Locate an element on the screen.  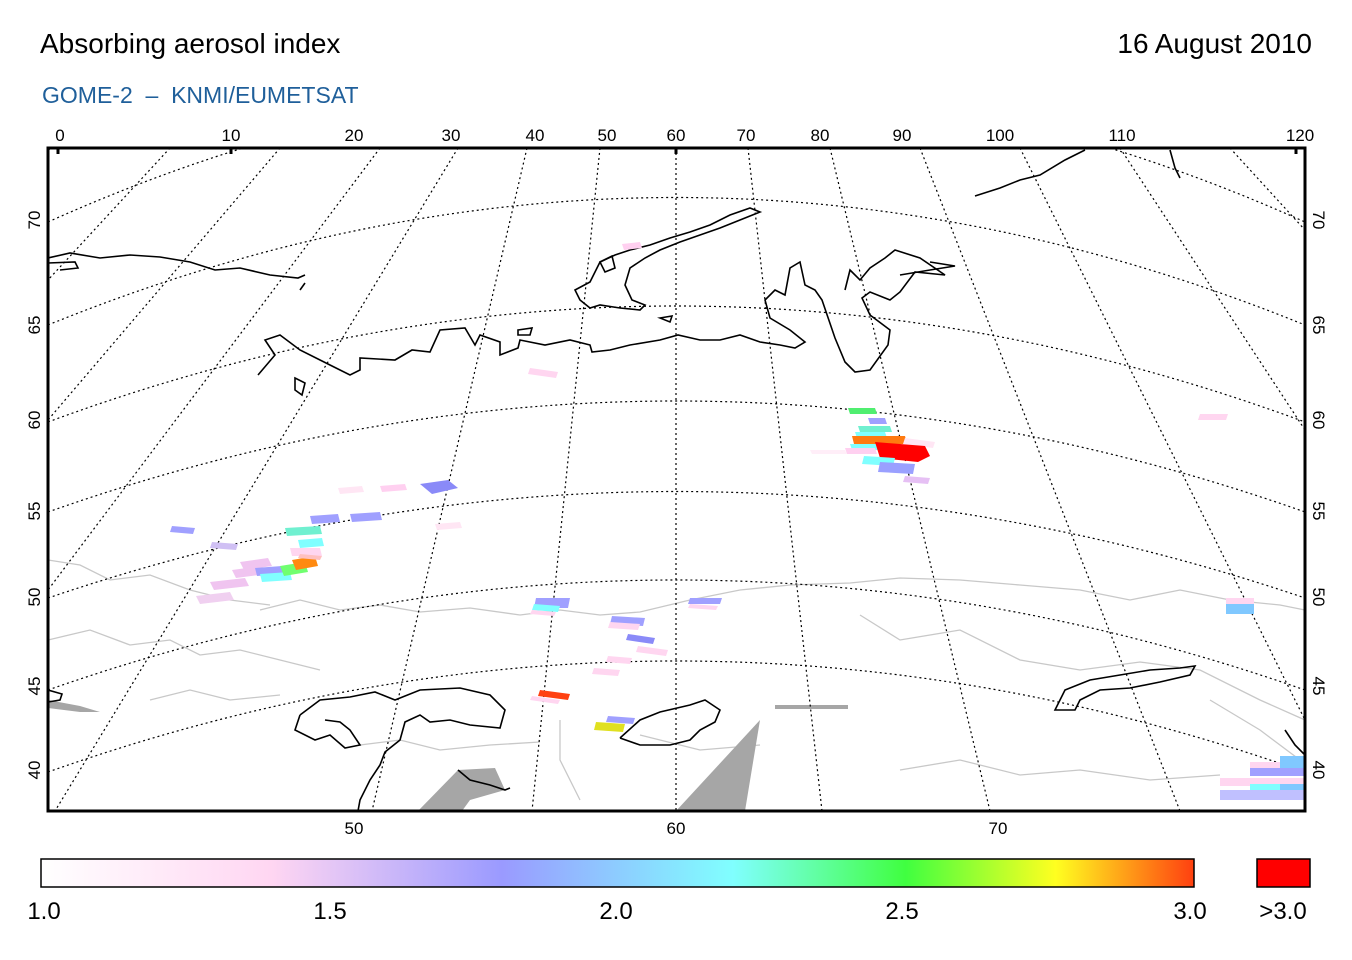
colorbar-label-2-5: 2.5 is located at coordinates (902, 911).